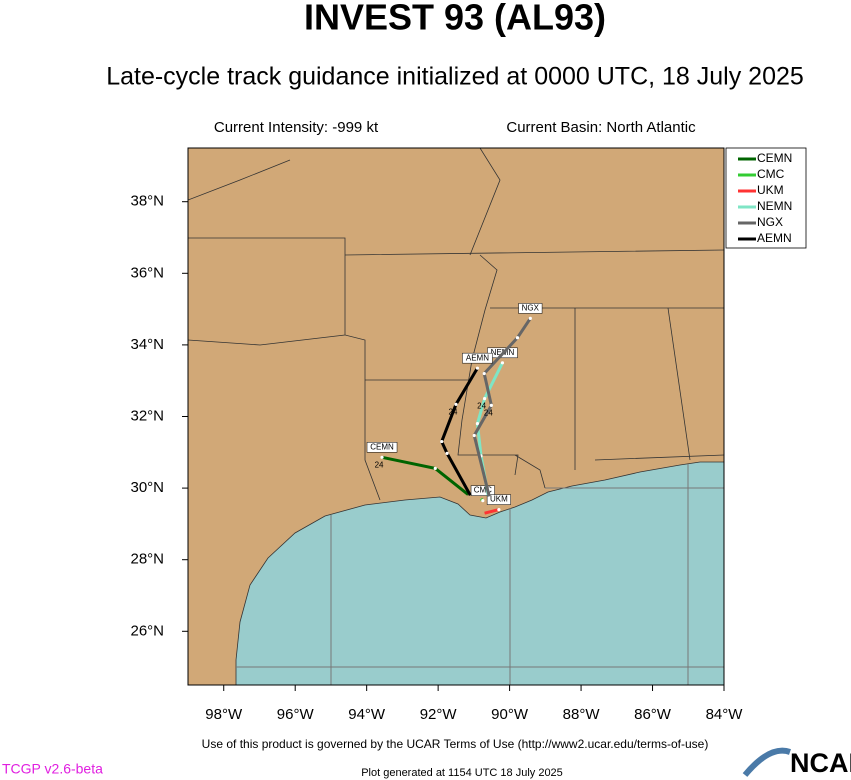 The width and height of the screenshot is (851, 780). Describe the element at coordinates (774, 158) in the screenshot. I see `legend-label: CEMN` at that location.